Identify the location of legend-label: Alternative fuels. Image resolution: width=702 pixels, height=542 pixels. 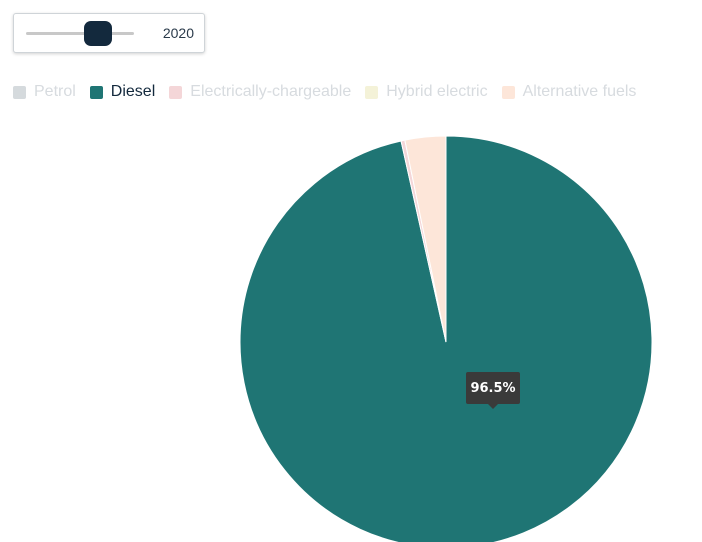
(579, 91).